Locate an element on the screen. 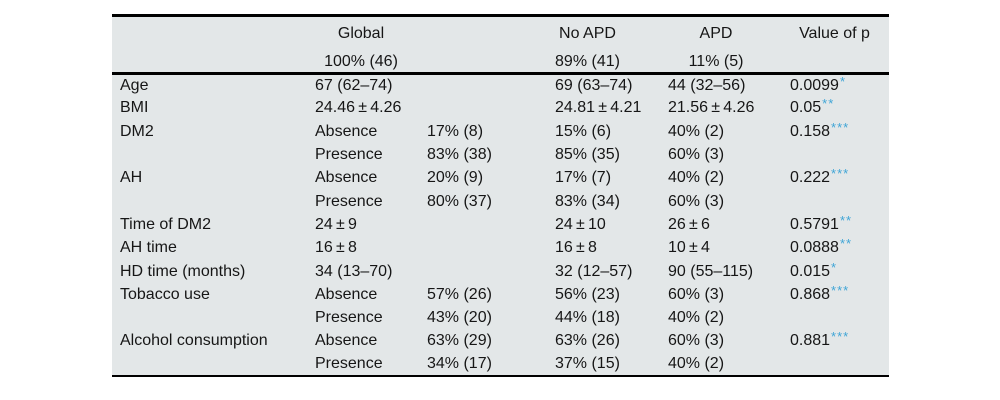 The image size is (1000, 400). no-apd-value: 44% (18) is located at coordinates (587, 318).